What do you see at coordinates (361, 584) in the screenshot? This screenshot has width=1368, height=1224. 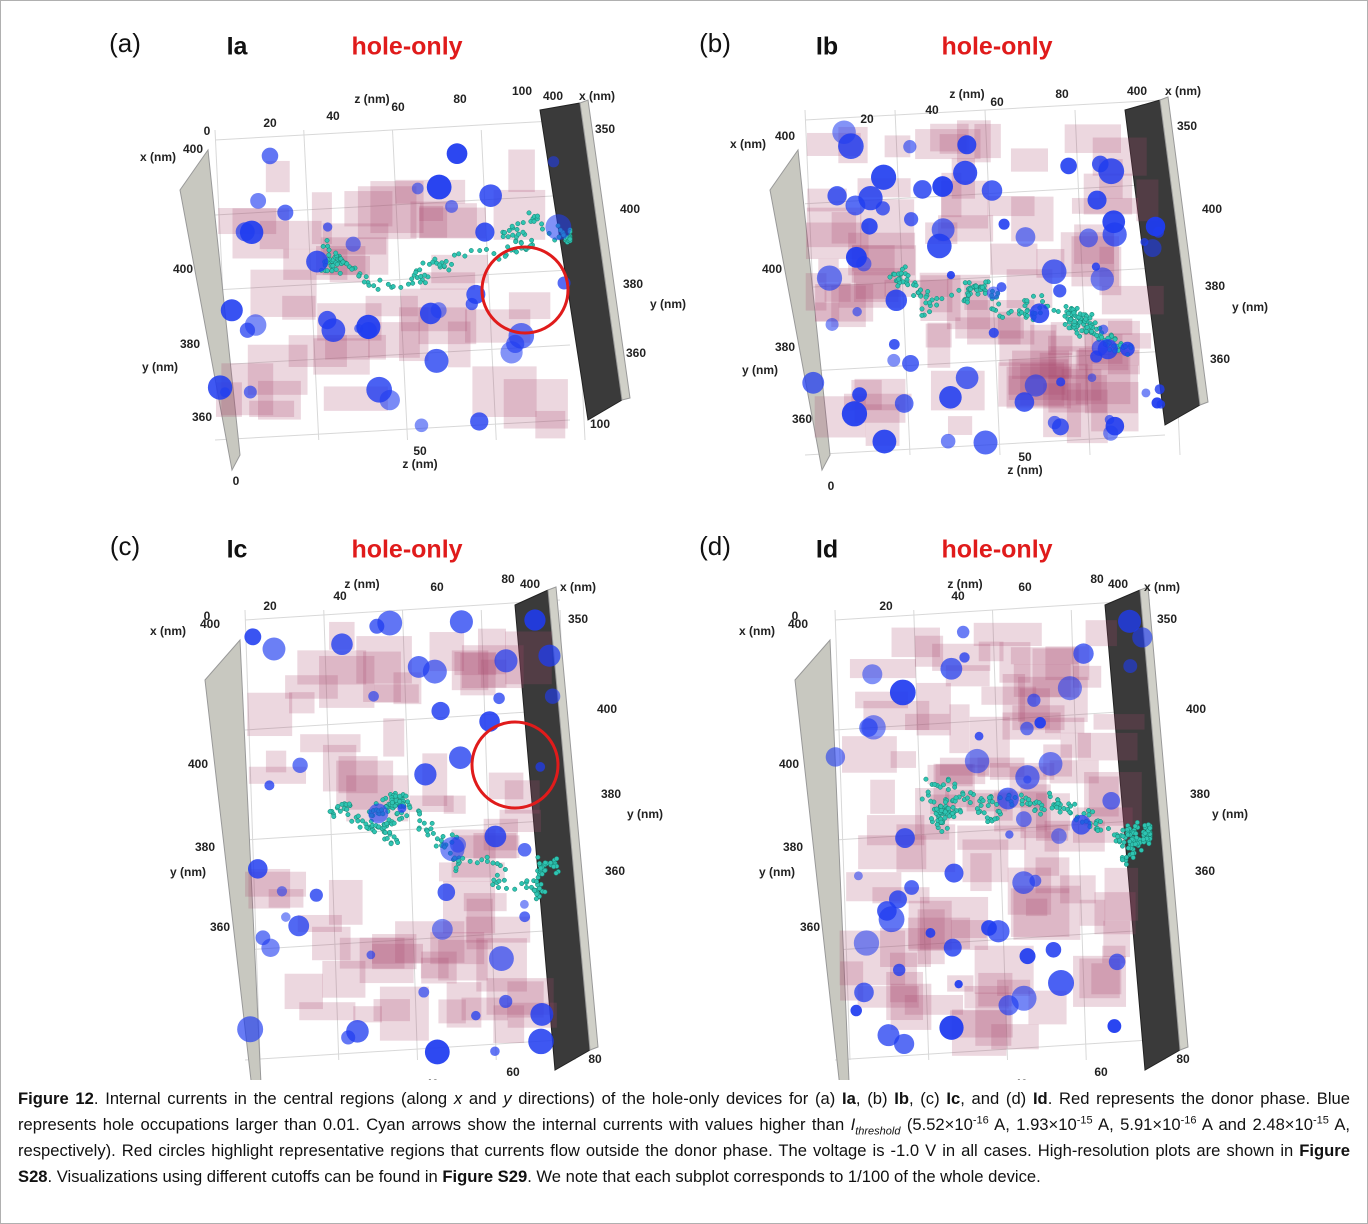 I see `axis-text: z (nm)` at bounding box center [361, 584].